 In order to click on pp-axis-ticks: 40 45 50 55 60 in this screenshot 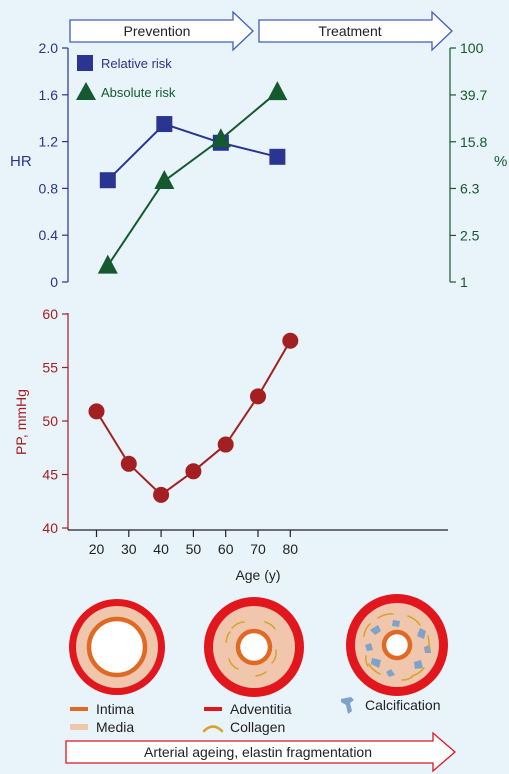, I will do `click(55, 421)`.